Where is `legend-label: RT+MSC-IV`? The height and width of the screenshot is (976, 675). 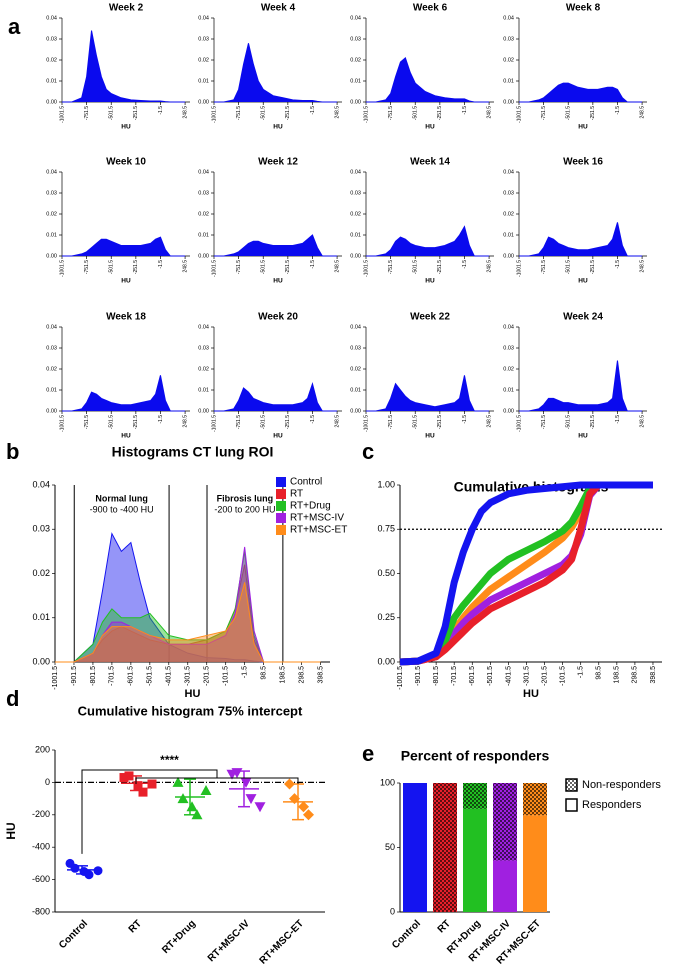 legend-label: RT+MSC-IV is located at coordinates (317, 518).